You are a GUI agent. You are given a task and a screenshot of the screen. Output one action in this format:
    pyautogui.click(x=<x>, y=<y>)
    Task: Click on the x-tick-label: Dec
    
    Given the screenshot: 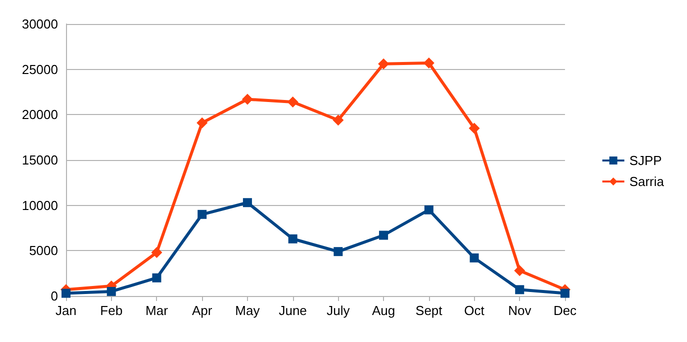 What is the action you would take?
    pyautogui.click(x=565, y=310)
    